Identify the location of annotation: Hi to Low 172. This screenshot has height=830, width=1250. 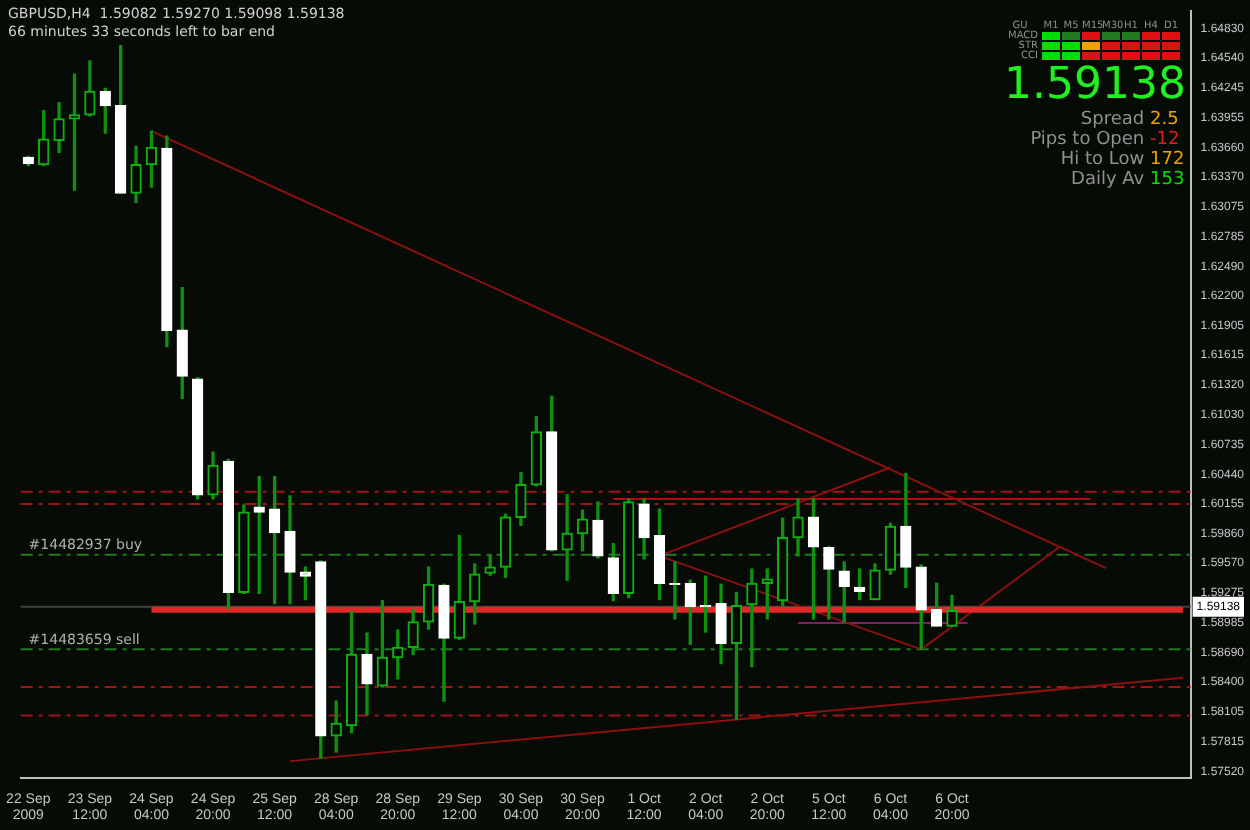
(1123, 160).